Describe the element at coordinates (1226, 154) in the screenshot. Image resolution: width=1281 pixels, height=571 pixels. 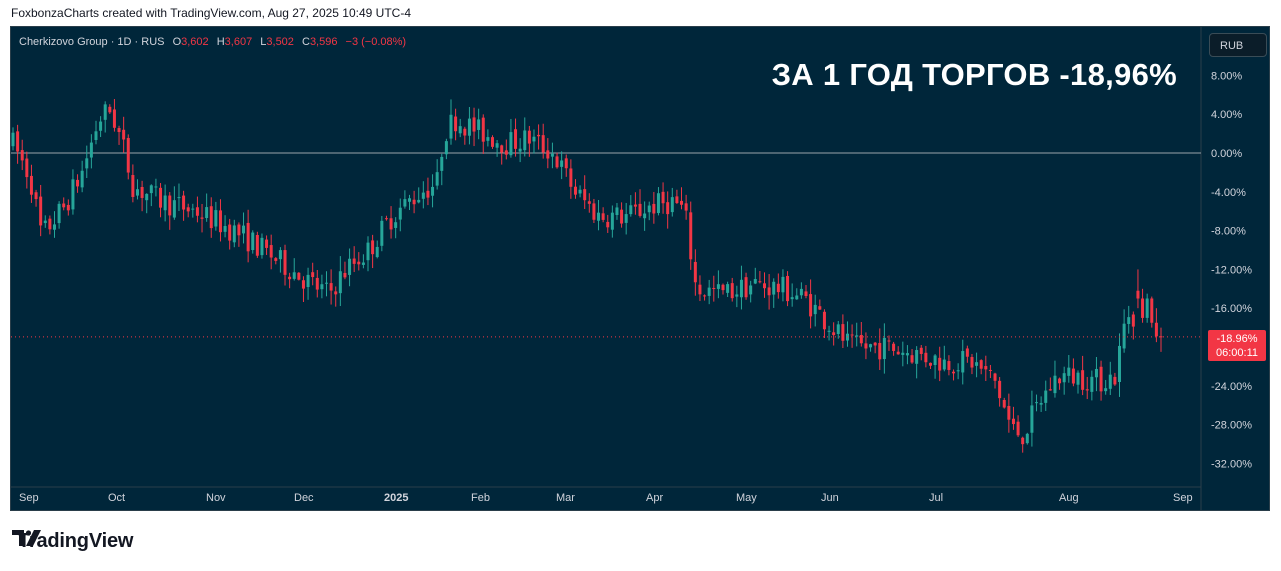
I see `y-tick-label: 0.00%` at that location.